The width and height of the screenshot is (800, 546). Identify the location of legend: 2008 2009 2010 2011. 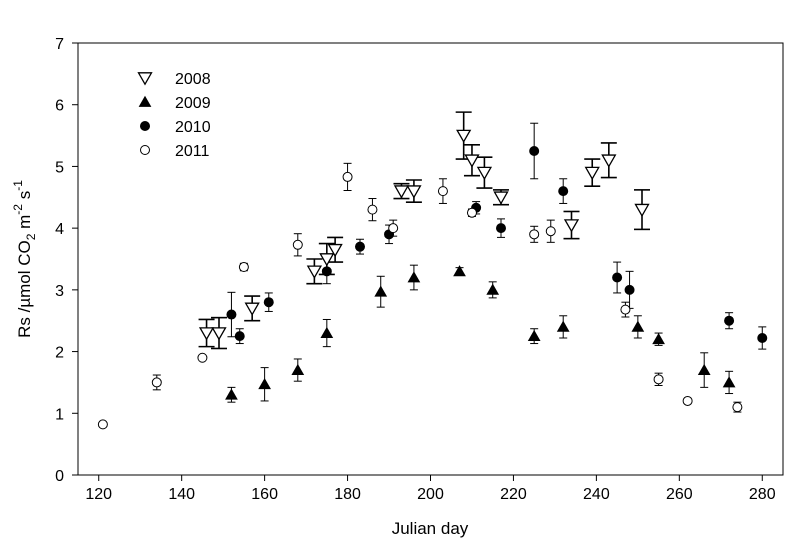
(174, 115).